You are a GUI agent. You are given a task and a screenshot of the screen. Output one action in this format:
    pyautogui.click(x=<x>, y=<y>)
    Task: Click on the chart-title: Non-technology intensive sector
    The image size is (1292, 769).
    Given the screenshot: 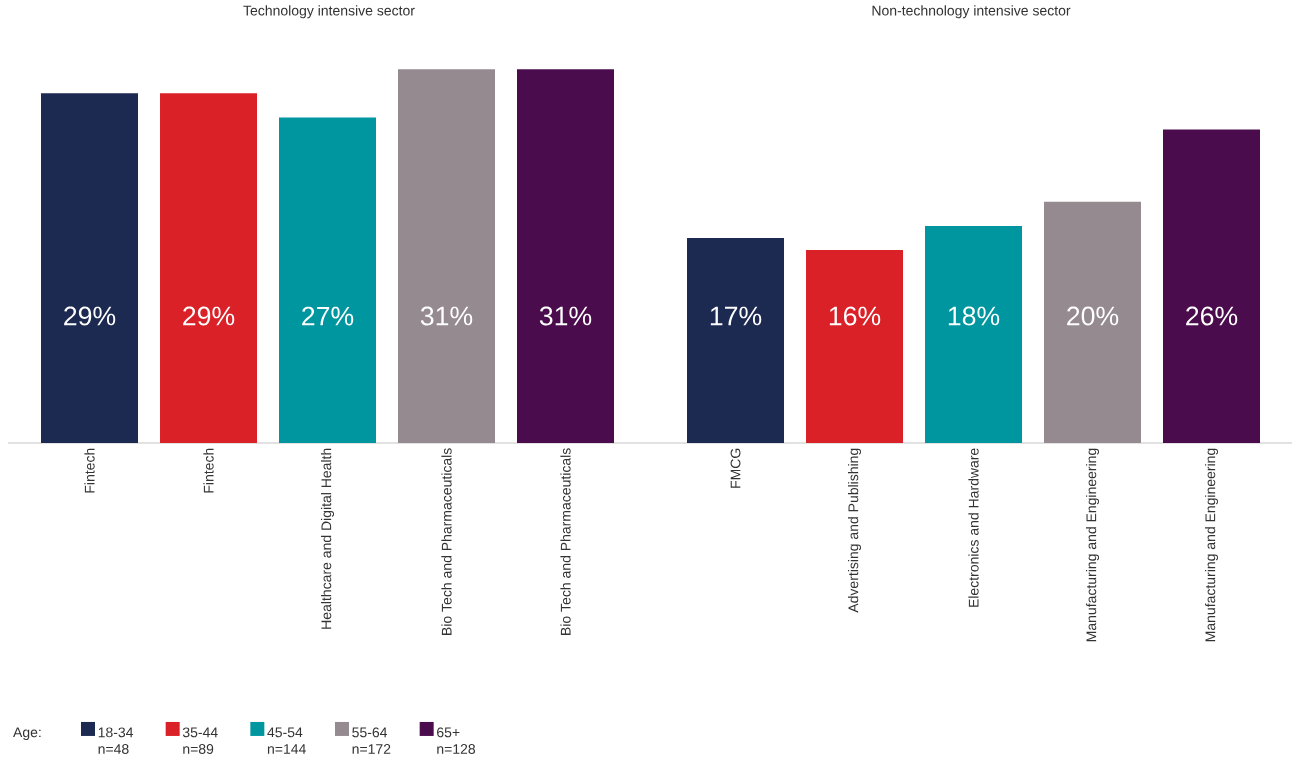 What is the action you would take?
    pyautogui.click(x=971, y=12)
    